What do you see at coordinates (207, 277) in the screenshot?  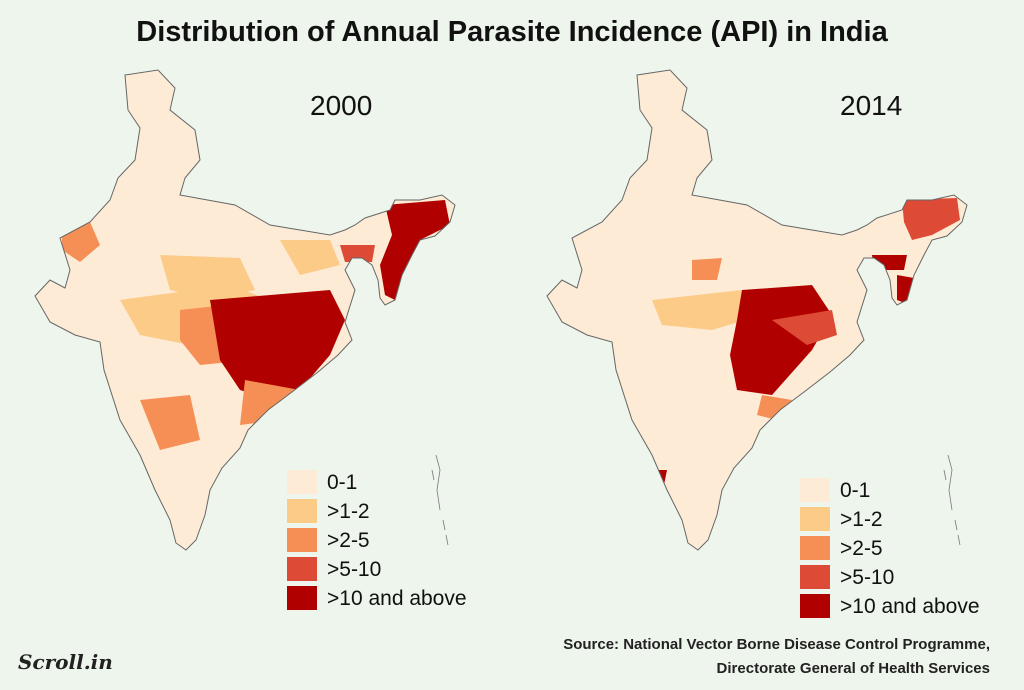 I see `map-2000-region-north-central` at bounding box center [207, 277].